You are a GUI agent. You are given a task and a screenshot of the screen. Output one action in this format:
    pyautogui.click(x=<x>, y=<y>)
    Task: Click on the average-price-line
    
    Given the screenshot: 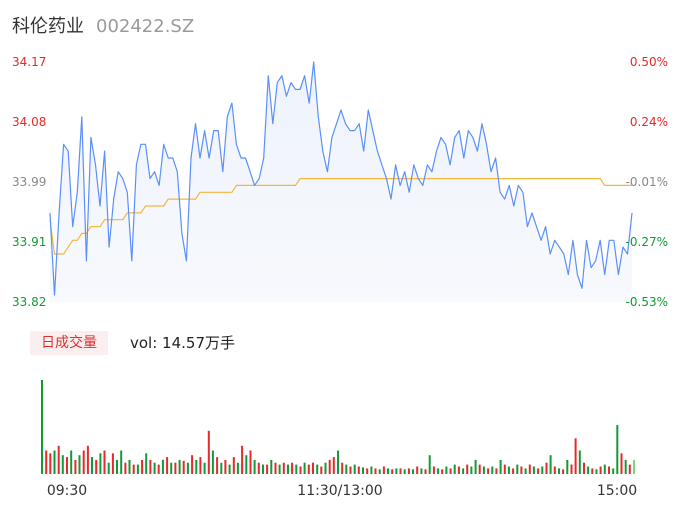 What is the action you would take?
    pyautogui.click(x=340, y=216)
    